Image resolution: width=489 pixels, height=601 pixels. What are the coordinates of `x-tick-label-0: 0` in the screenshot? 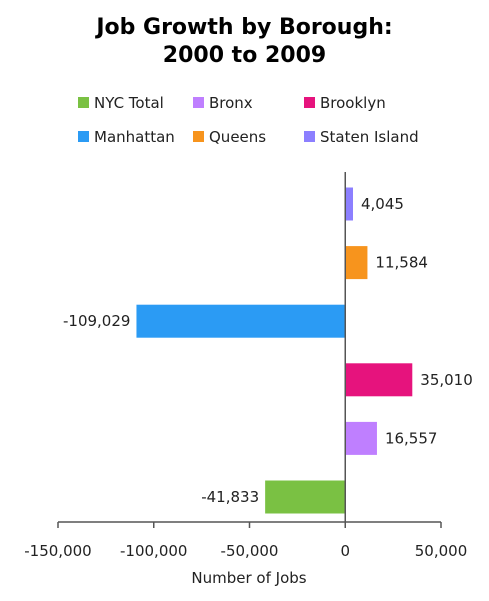 It's located at (345, 551).